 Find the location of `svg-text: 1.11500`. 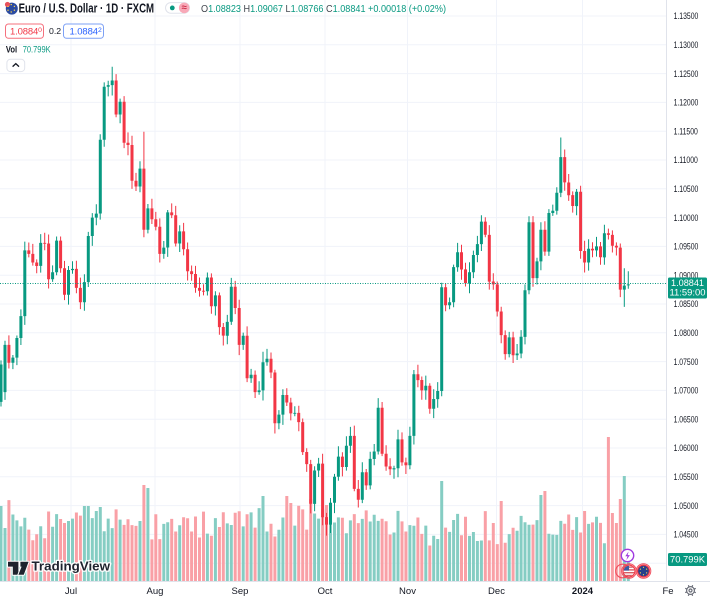

svg-text: 1.11500 is located at coordinates (686, 132).